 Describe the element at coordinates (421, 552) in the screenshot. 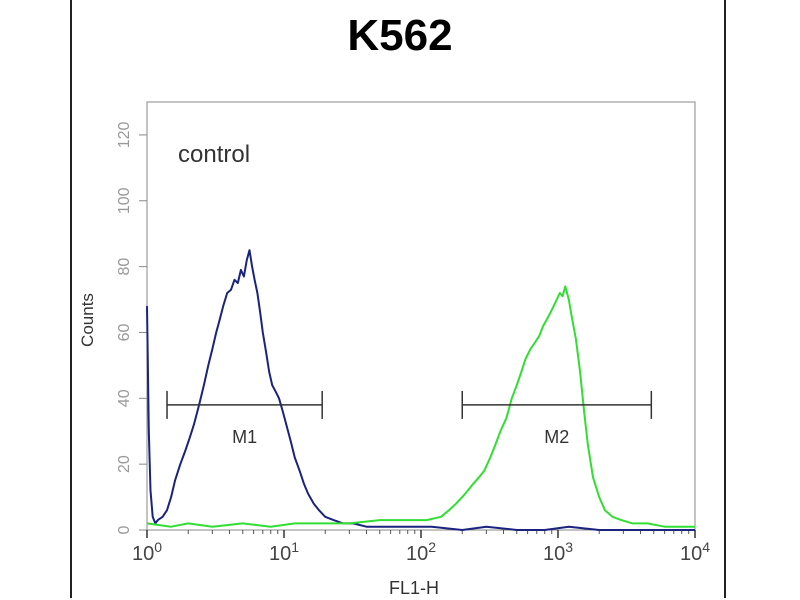

I see `x-tick-label: 10²` at that location.